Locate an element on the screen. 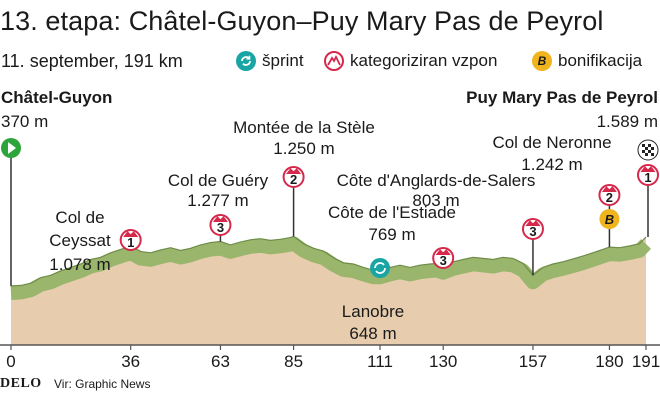 The width and height of the screenshot is (660, 401). bonus-symbol: B is located at coordinates (609, 219).